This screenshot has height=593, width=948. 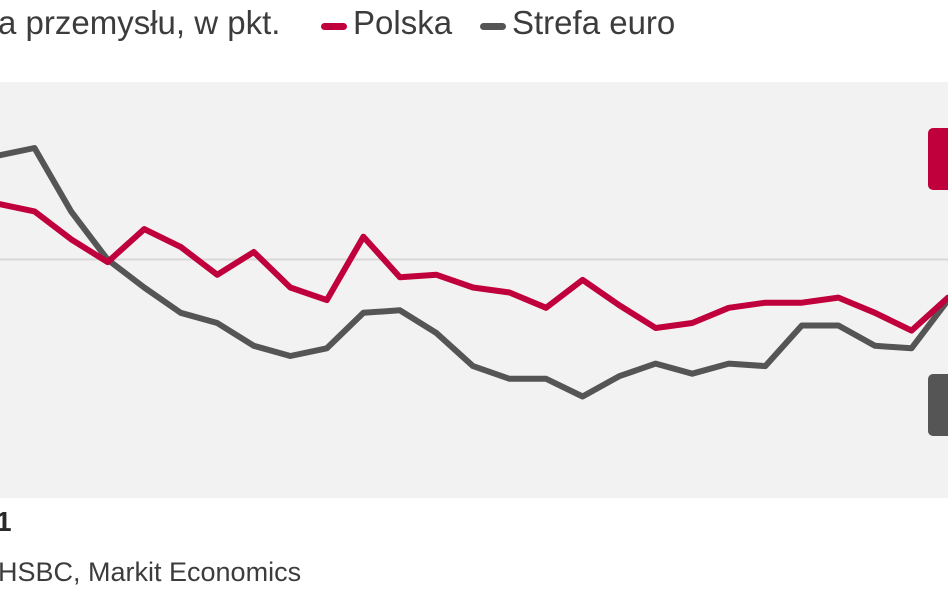 I want to click on chart-header: a przemysłu, w pkt. Polska Strefa euro, so click(x=474, y=24).